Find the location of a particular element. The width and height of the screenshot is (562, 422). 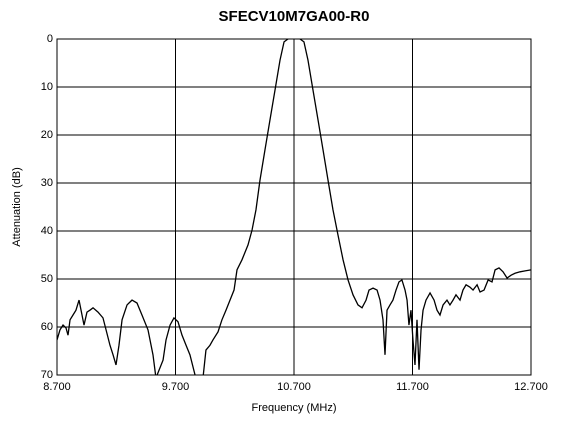

y-axis-label: Attenuation (dB) is located at coordinates (17, 207).